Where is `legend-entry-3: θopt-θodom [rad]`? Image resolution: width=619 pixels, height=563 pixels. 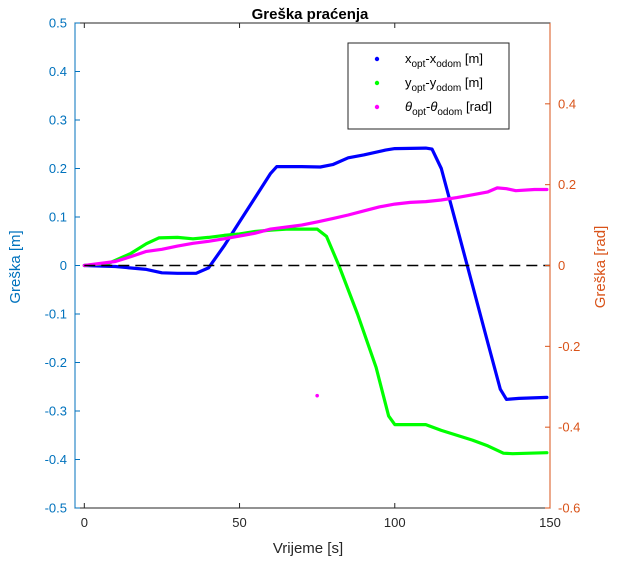
legend-entry-3: θopt-θodom [rad] is located at coordinates (448, 108).